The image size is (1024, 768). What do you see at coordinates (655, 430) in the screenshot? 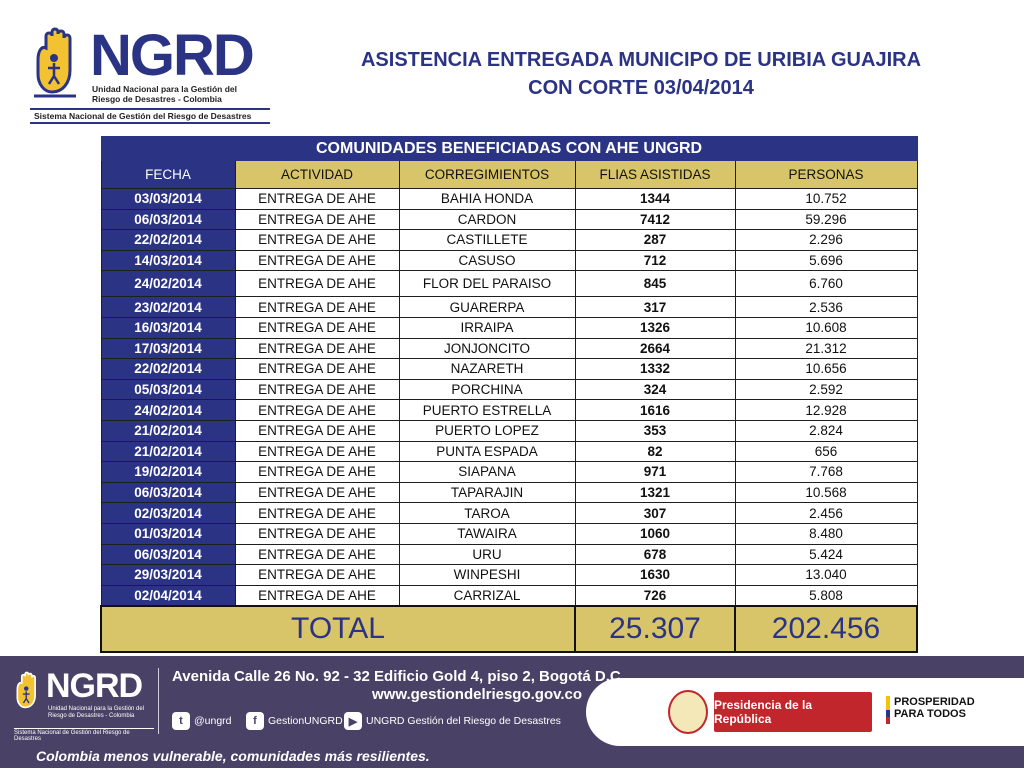
I see `cell-flias-asistidas: 353` at bounding box center [655, 430].